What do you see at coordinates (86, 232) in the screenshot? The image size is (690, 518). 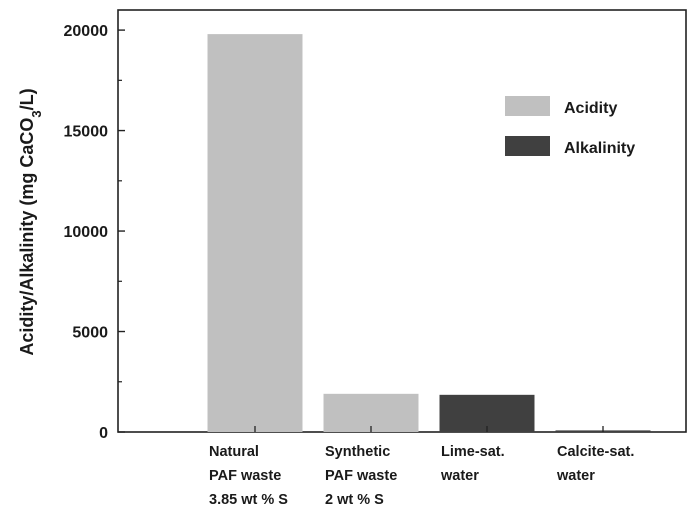 I see `y-tick-label: 10000` at bounding box center [86, 232].